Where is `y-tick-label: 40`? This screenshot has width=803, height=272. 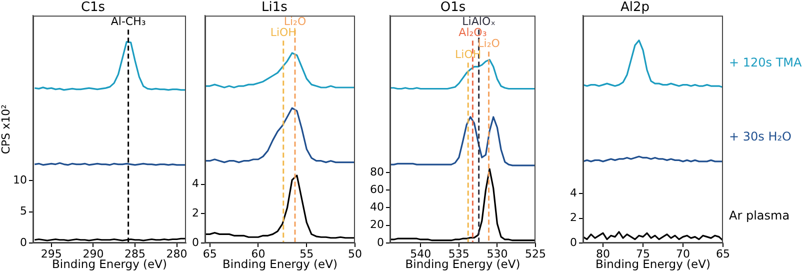
y-tick-label: 40 is located at coordinates (377, 207).